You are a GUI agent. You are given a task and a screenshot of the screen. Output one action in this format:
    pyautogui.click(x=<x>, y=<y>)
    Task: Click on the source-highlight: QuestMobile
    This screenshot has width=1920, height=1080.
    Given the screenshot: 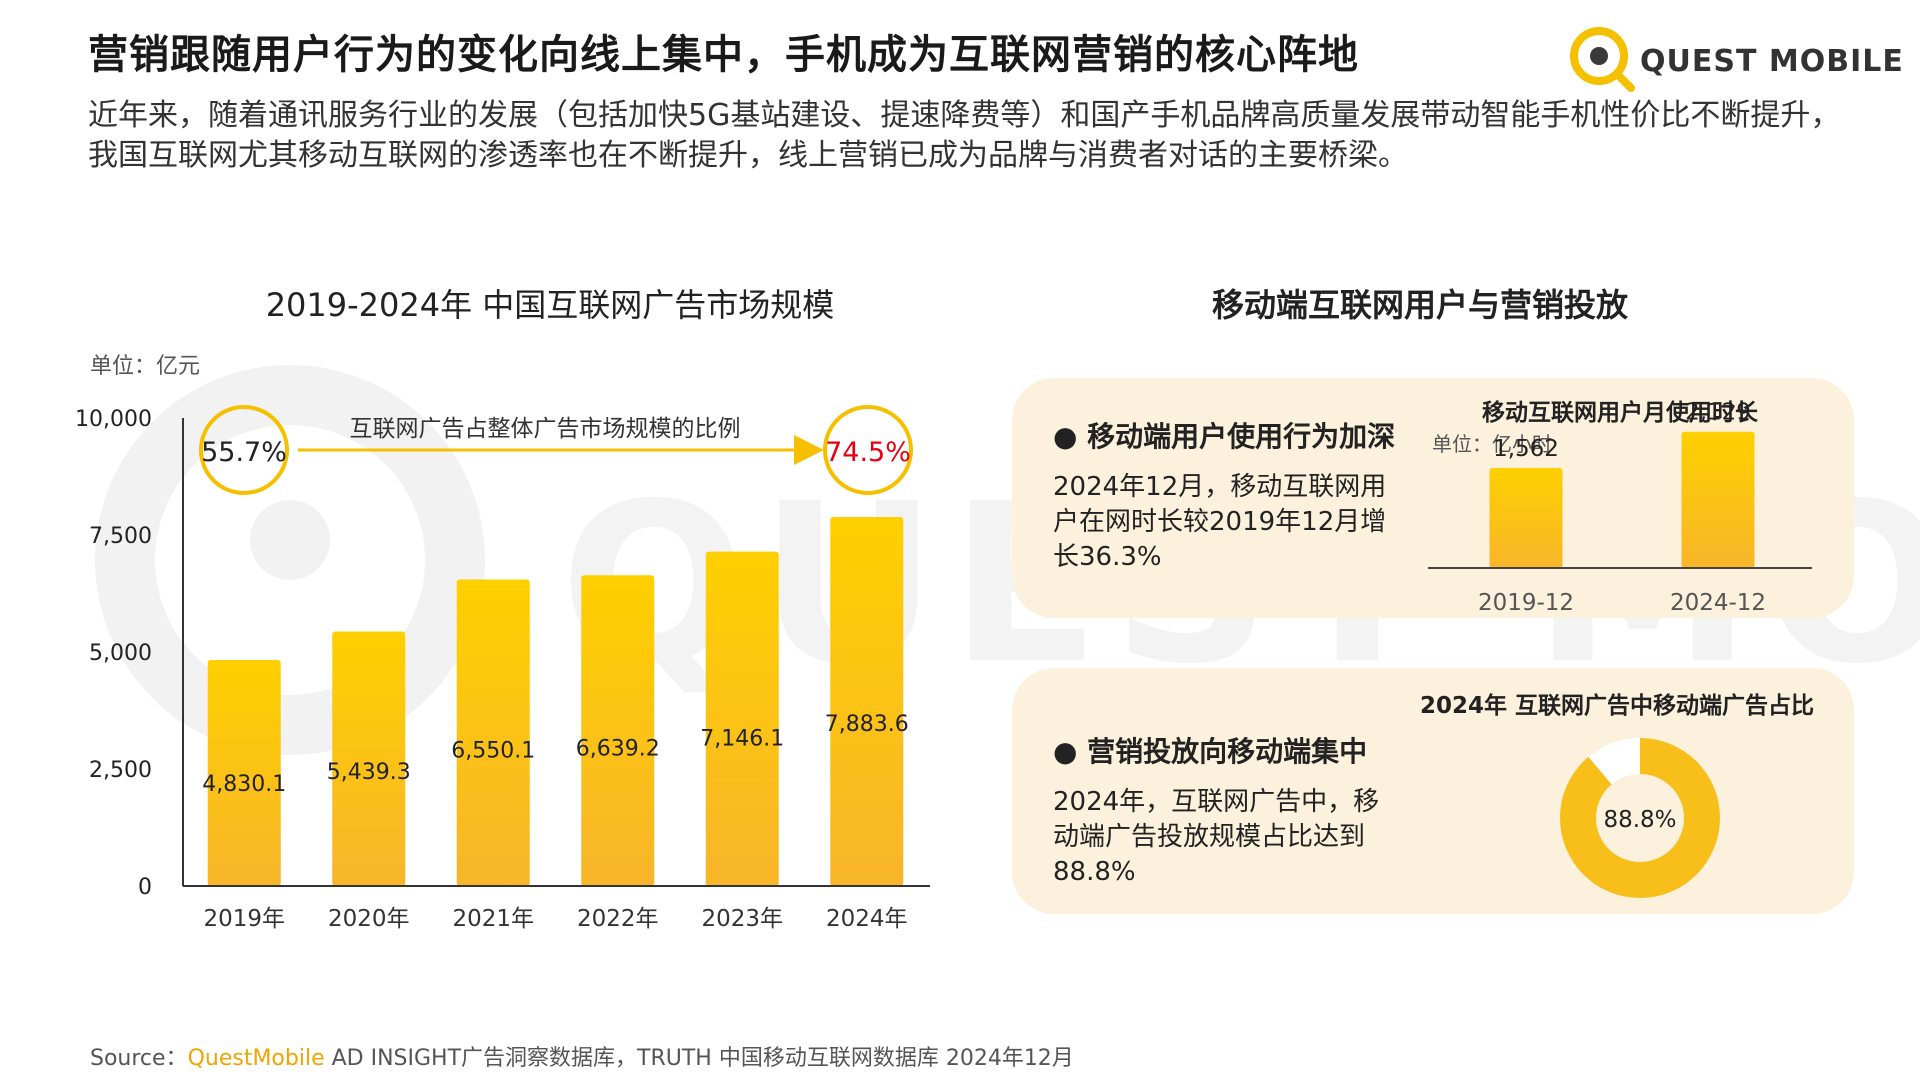 What is the action you would take?
    pyautogui.click(x=256, y=1058)
    